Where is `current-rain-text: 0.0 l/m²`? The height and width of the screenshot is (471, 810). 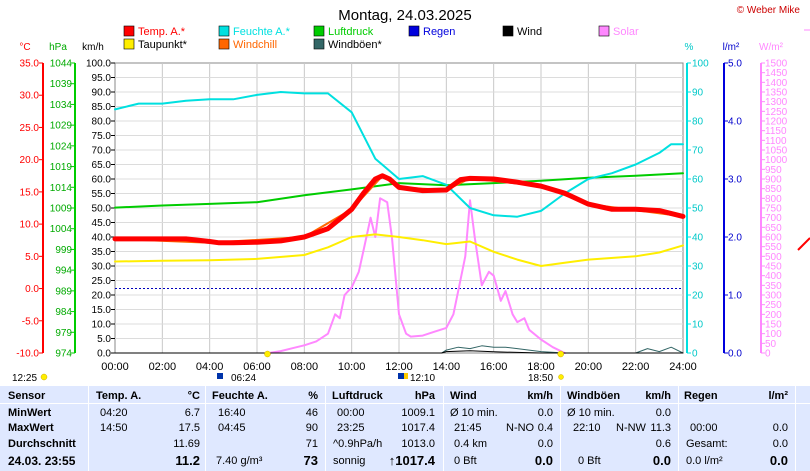
current-rain-text: 0.0 l/m² is located at coordinates (704, 461).